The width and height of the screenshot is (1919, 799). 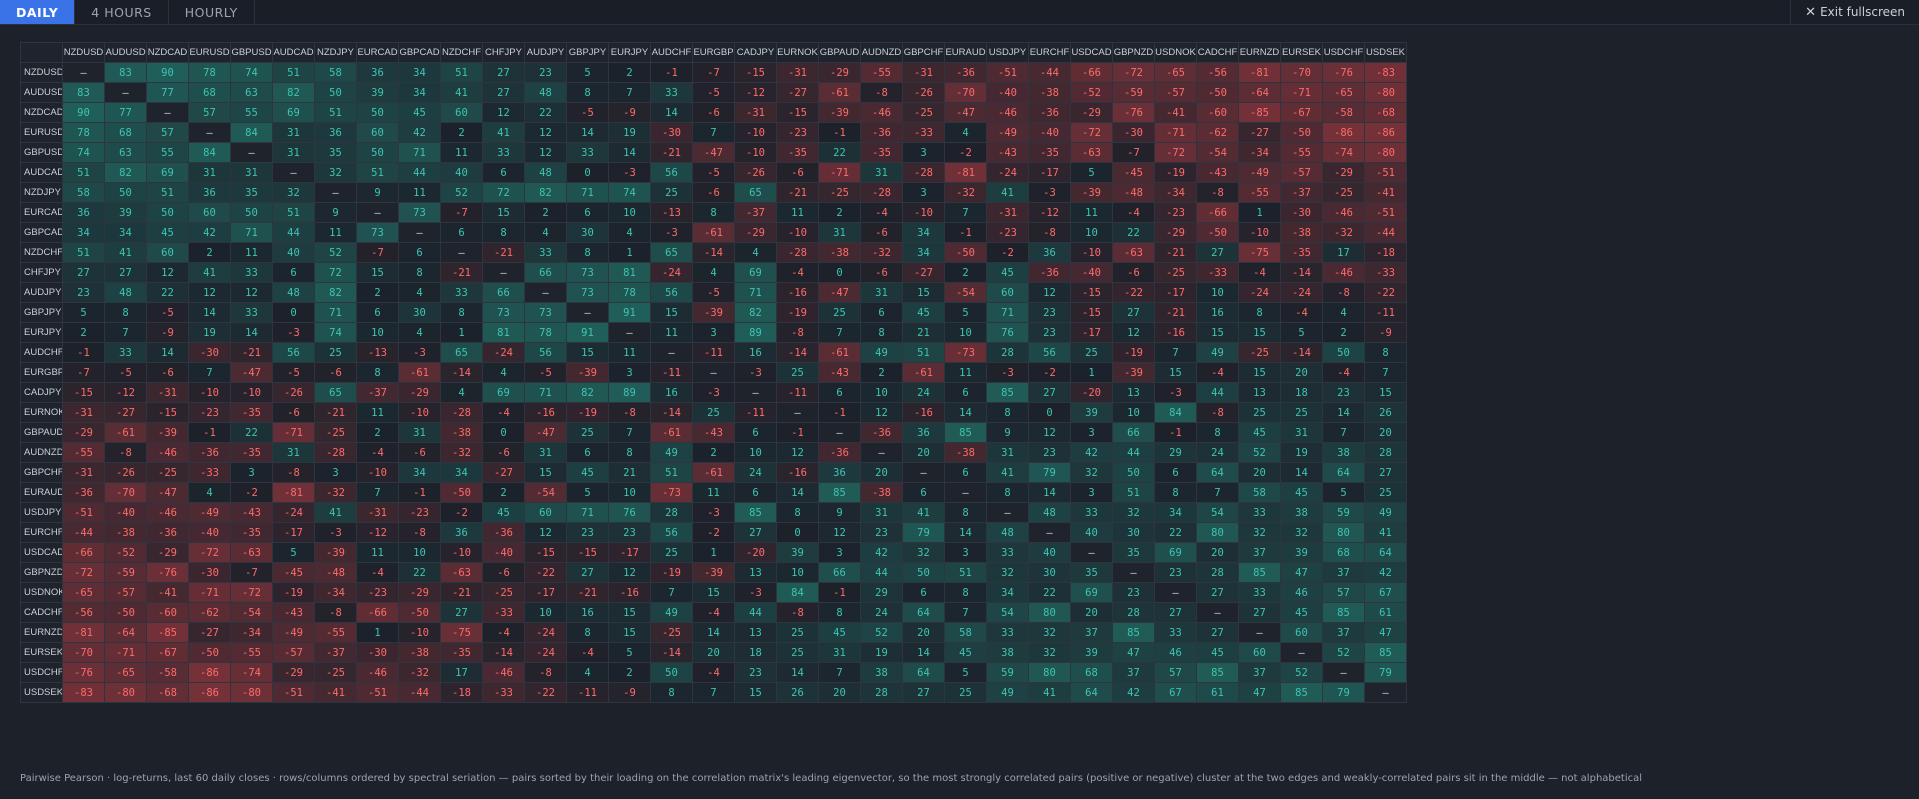 What do you see at coordinates (1175, 312) in the screenshot?
I see `correlation-cell: -21` at bounding box center [1175, 312].